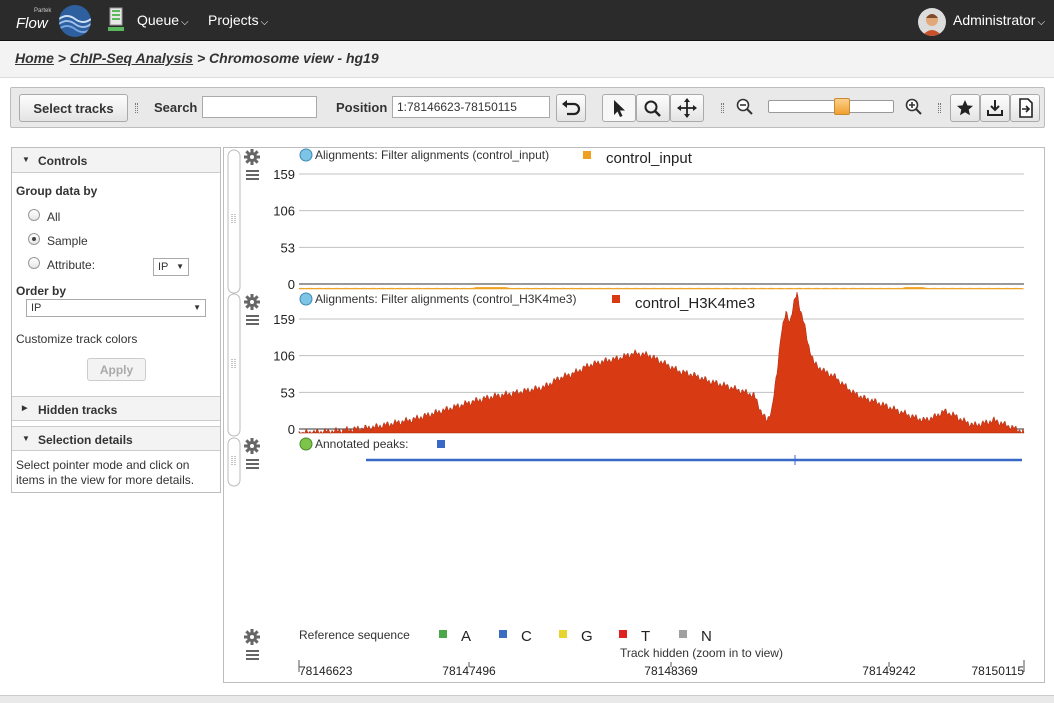  Describe the element at coordinates (999, 20) in the screenshot. I see `user-menu: Administrator ⌵` at that location.